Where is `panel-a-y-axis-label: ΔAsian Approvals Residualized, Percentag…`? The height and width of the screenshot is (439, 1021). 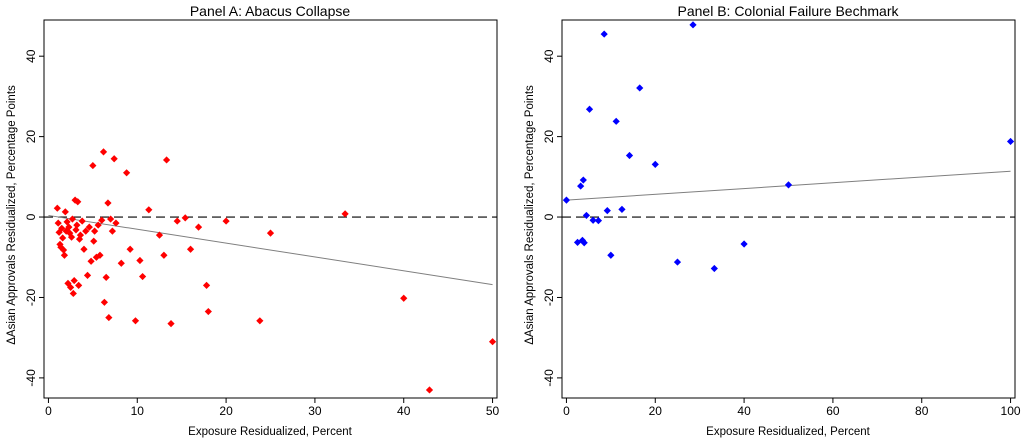
panel-a-y-axis-label: ΔAsian Approvals Residualized, Percentag… is located at coordinates (12, 215).